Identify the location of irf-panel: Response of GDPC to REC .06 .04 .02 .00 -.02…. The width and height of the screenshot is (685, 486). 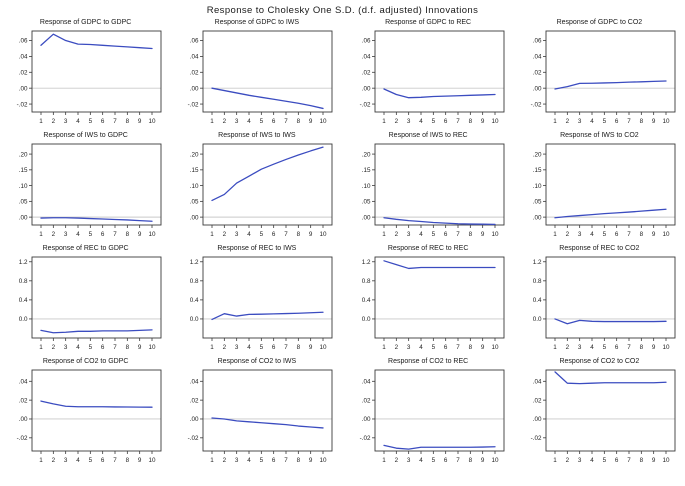
(428, 74).